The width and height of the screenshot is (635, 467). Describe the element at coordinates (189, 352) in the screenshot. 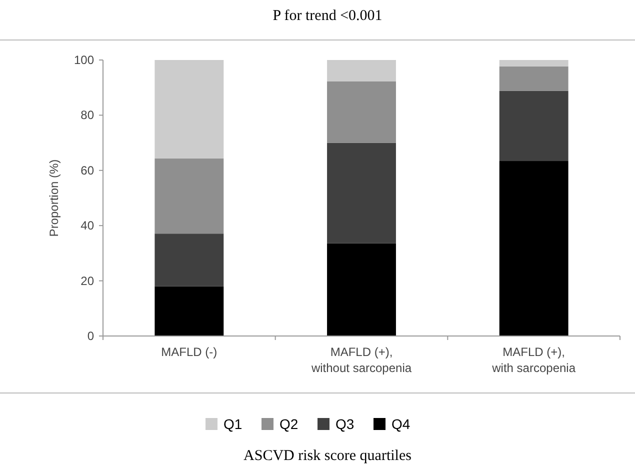

I see `x-tick-label: MAFLD (-)` at that location.